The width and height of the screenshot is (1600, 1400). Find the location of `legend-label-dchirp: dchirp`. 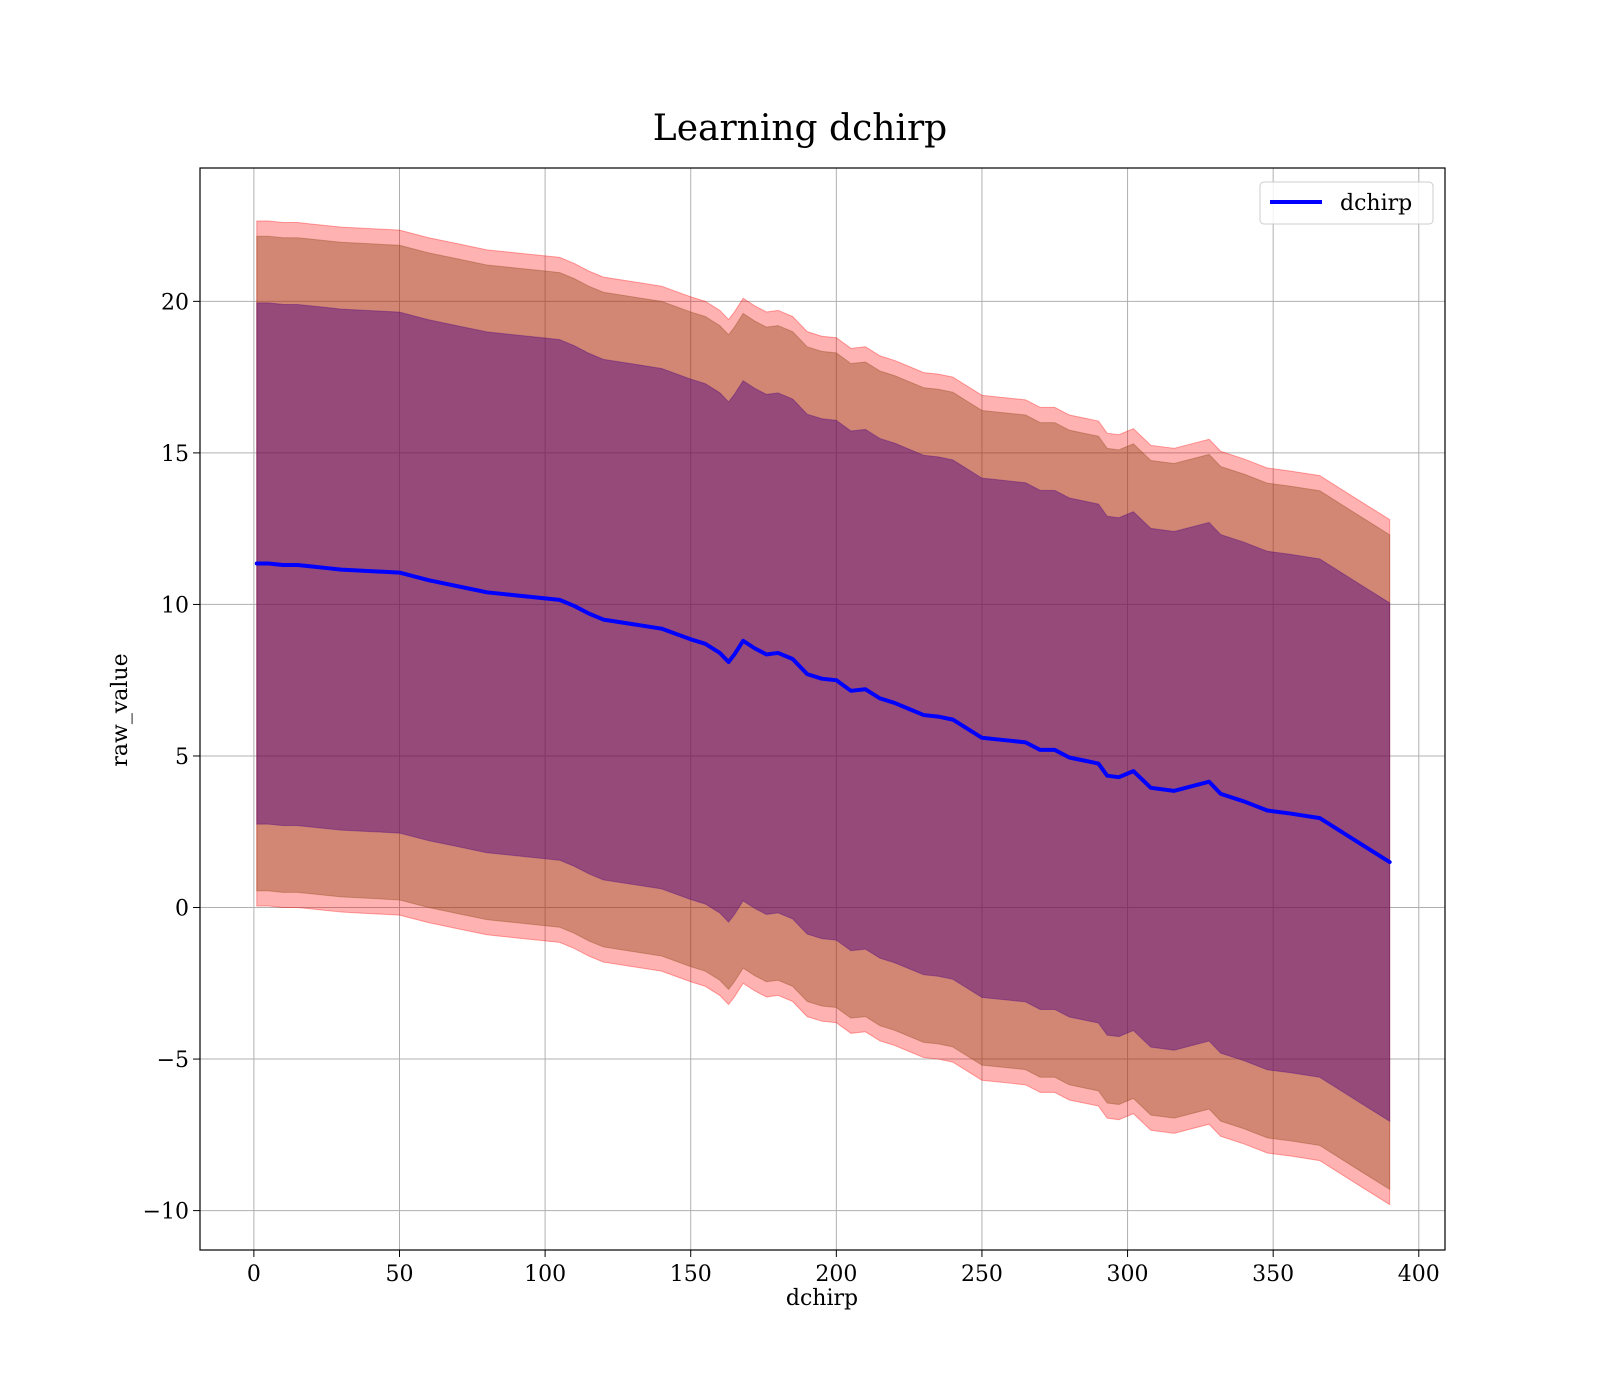

legend-label-dchirp: dchirp is located at coordinates (1376, 203).